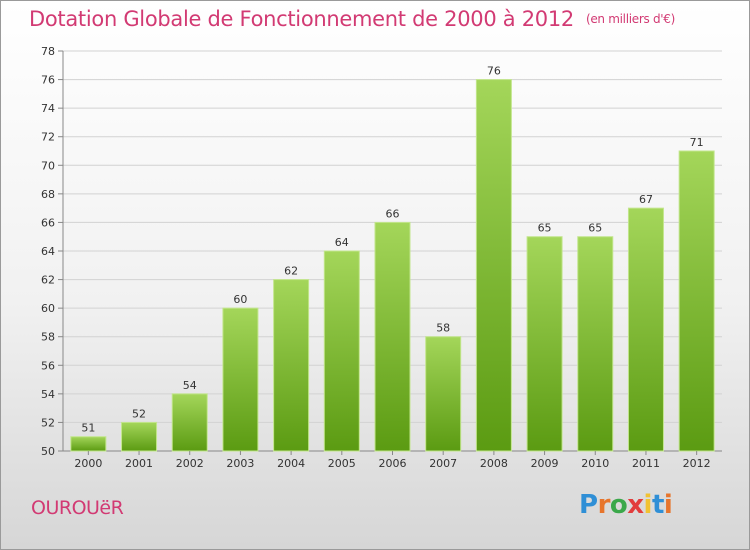 The height and width of the screenshot is (550, 750). What do you see at coordinates (291, 271) in the screenshot?
I see `data-label: 62` at bounding box center [291, 271].